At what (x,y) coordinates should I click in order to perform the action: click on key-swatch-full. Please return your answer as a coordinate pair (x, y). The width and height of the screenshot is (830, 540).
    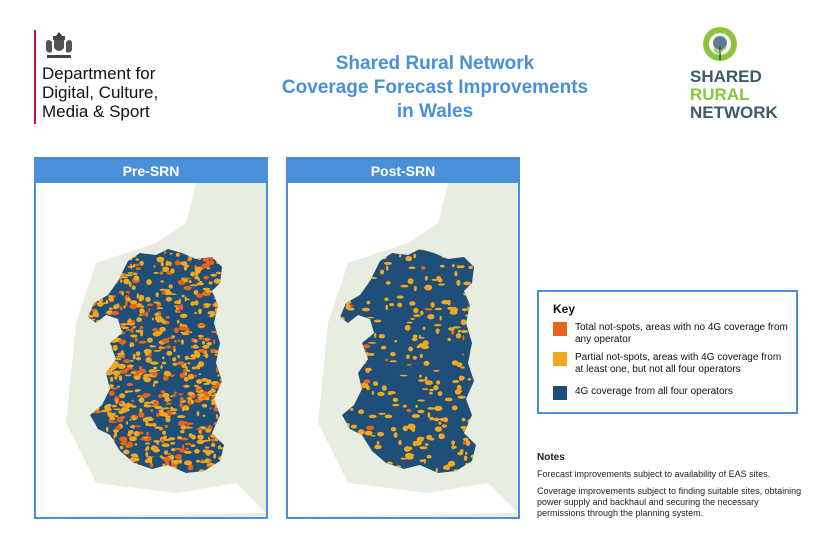
    Looking at the image, I should click on (560, 393).